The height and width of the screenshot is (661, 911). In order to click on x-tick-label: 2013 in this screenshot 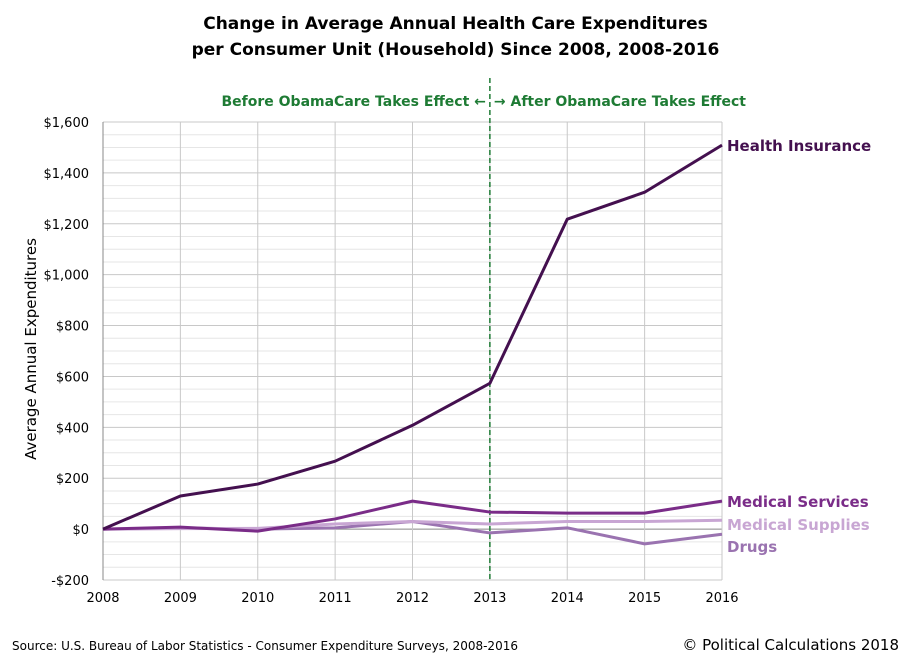, I will do `click(489, 598)`.